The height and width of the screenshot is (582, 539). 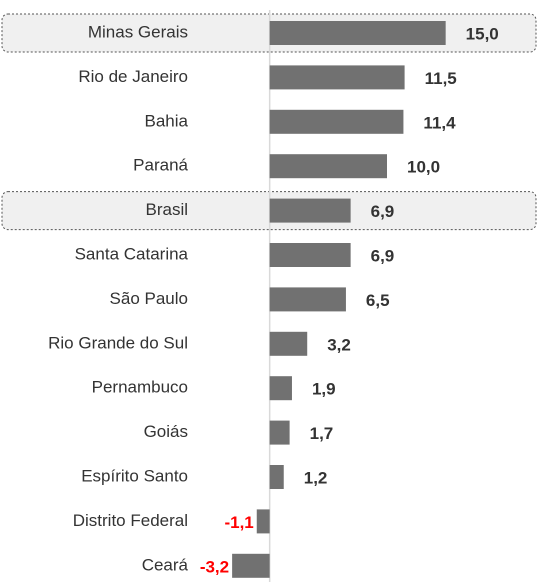 I want to click on value-label: 11,4, so click(x=439, y=122).